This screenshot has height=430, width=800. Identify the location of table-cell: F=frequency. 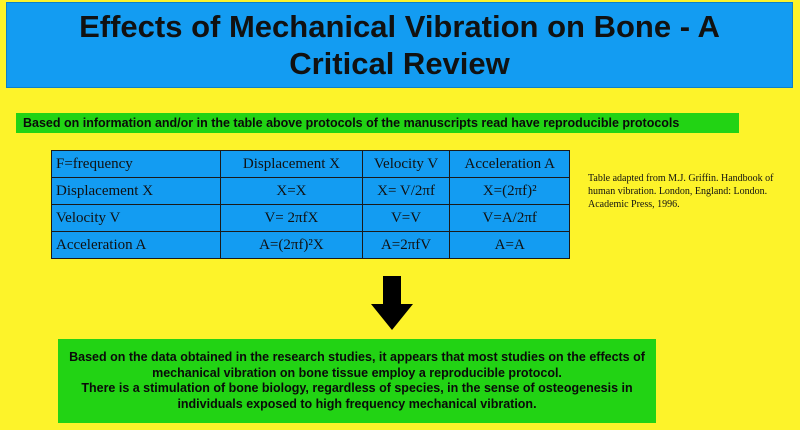
(136, 164).